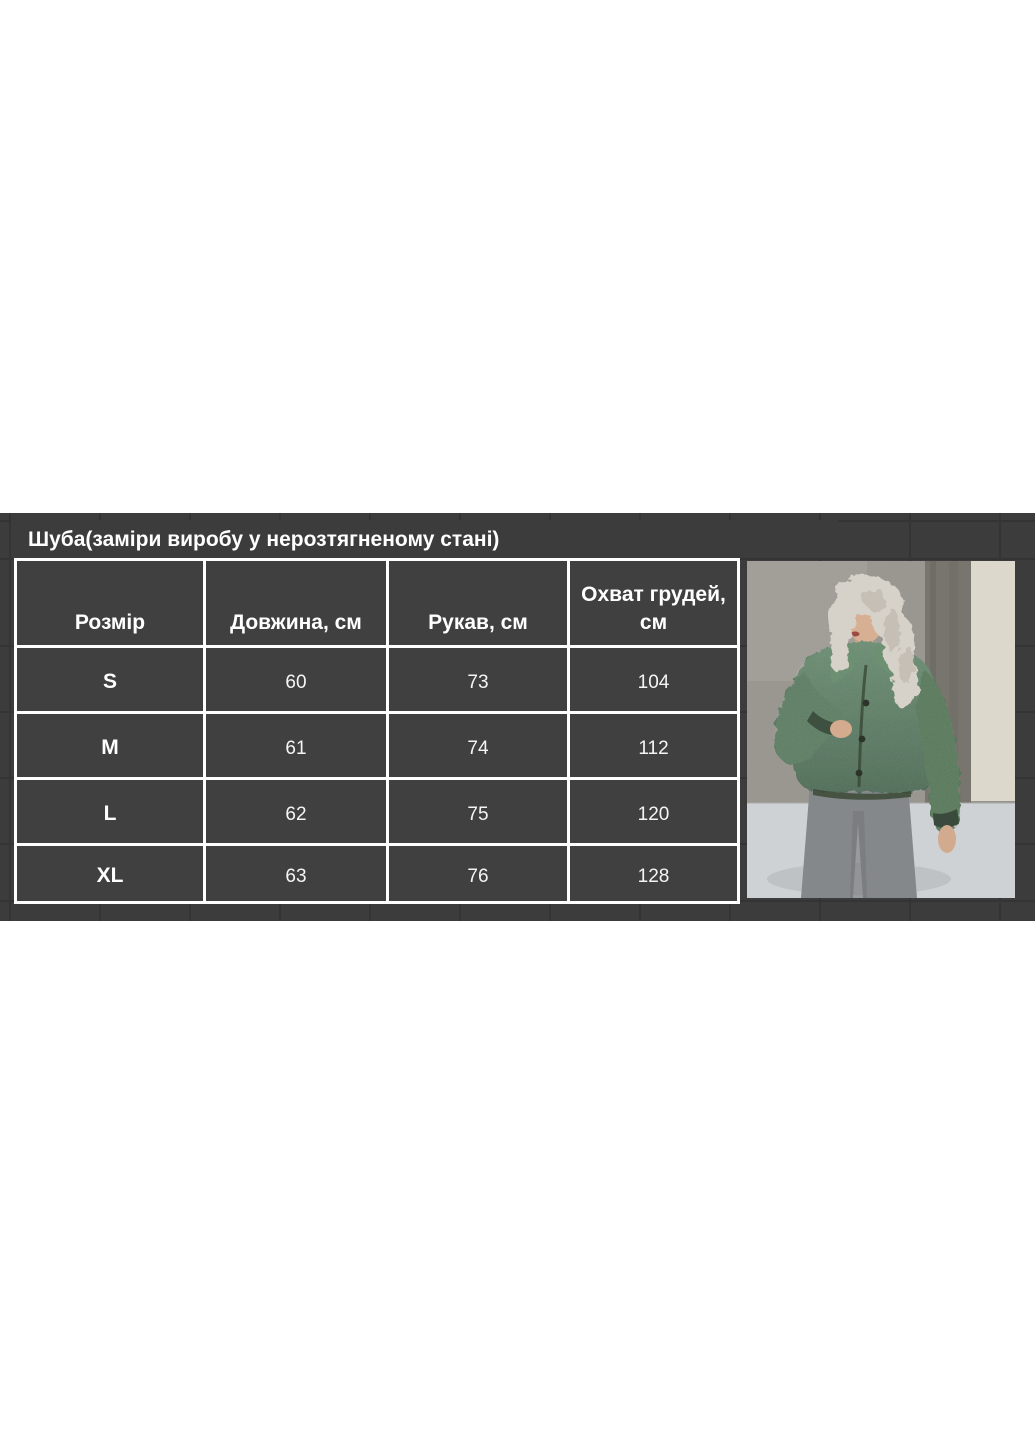 This screenshot has width=1035, height=1440. What do you see at coordinates (478, 603) in the screenshot?
I see `column-header-sleeve: Рукав, см` at bounding box center [478, 603].